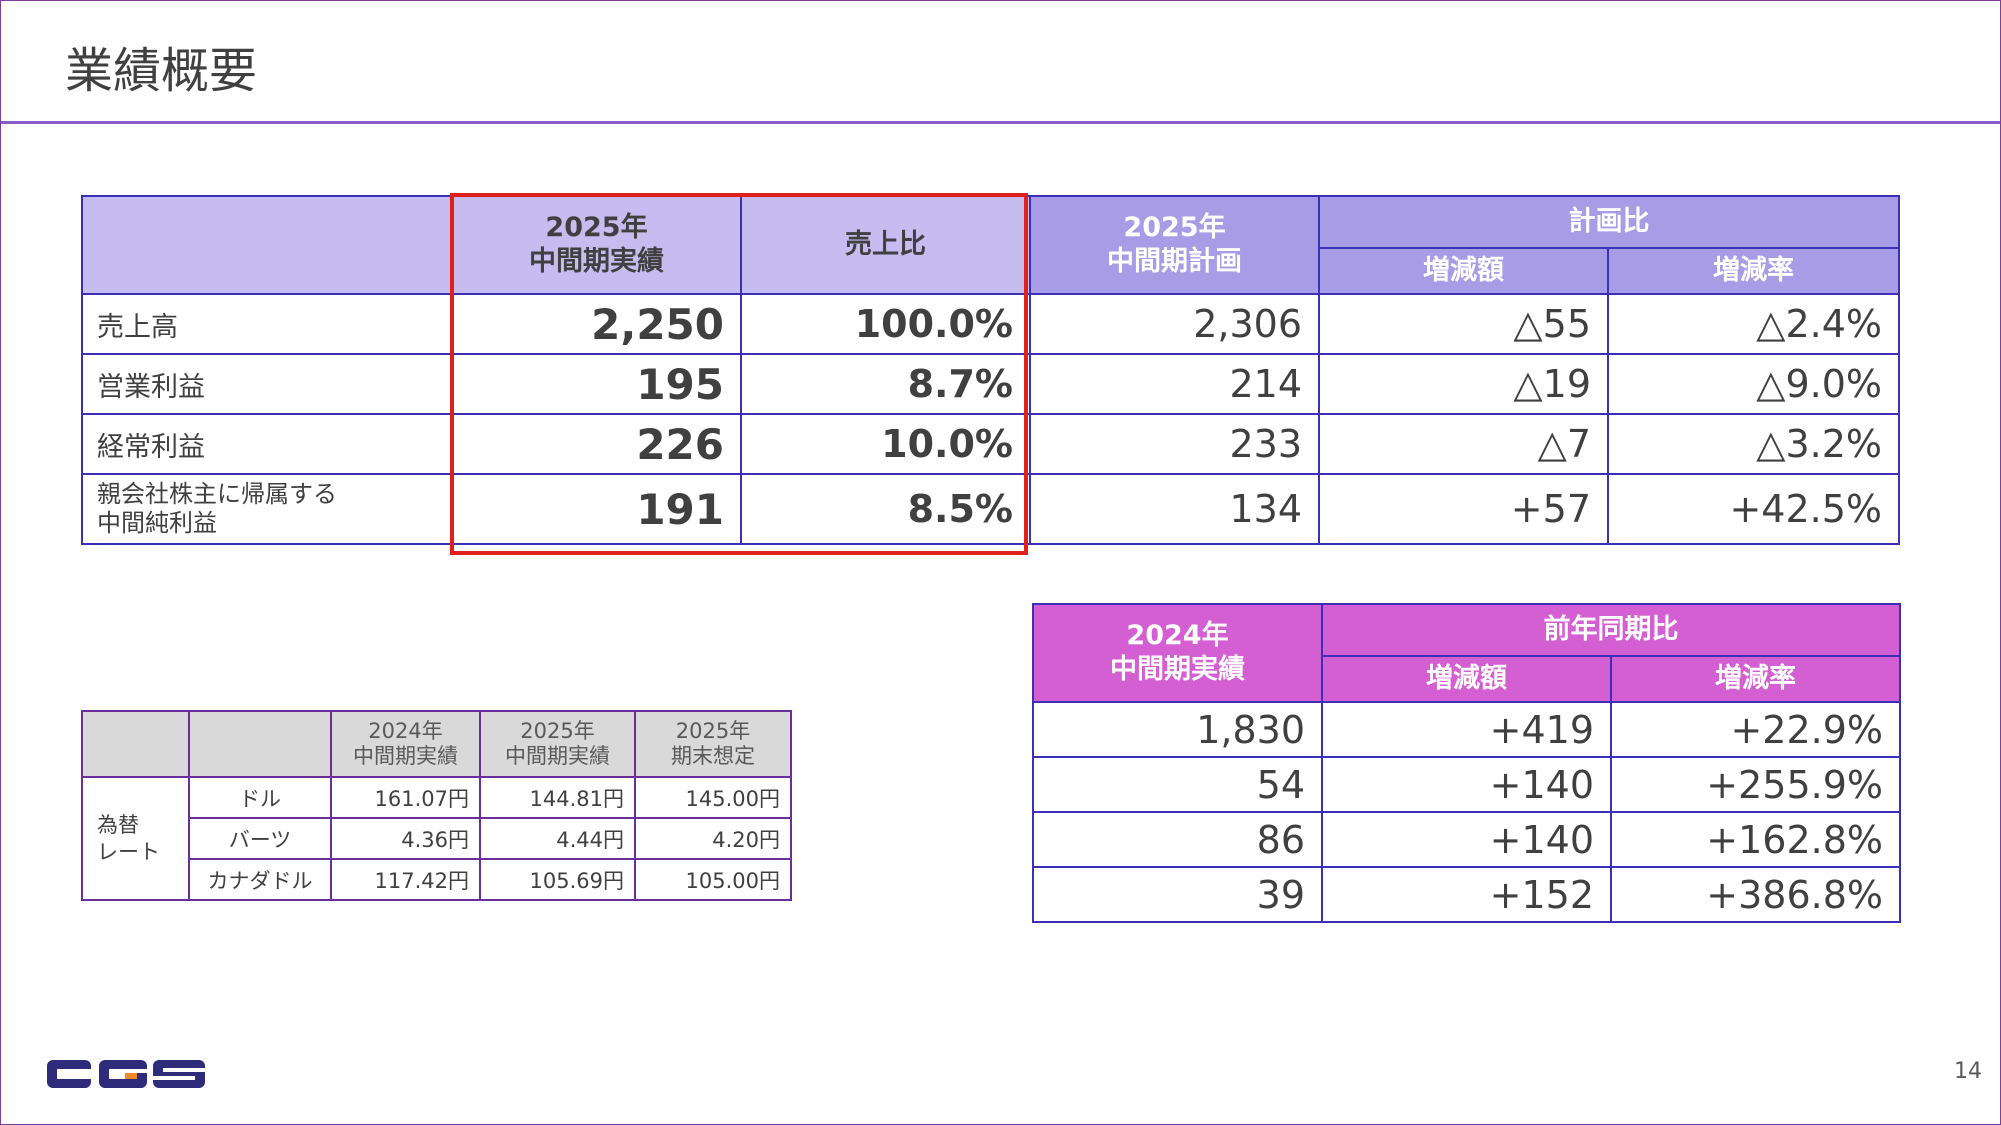  Describe the element at coordinates (1609, 222) in the screenshot. I see `header-vs-plan: 計画比` at that location.